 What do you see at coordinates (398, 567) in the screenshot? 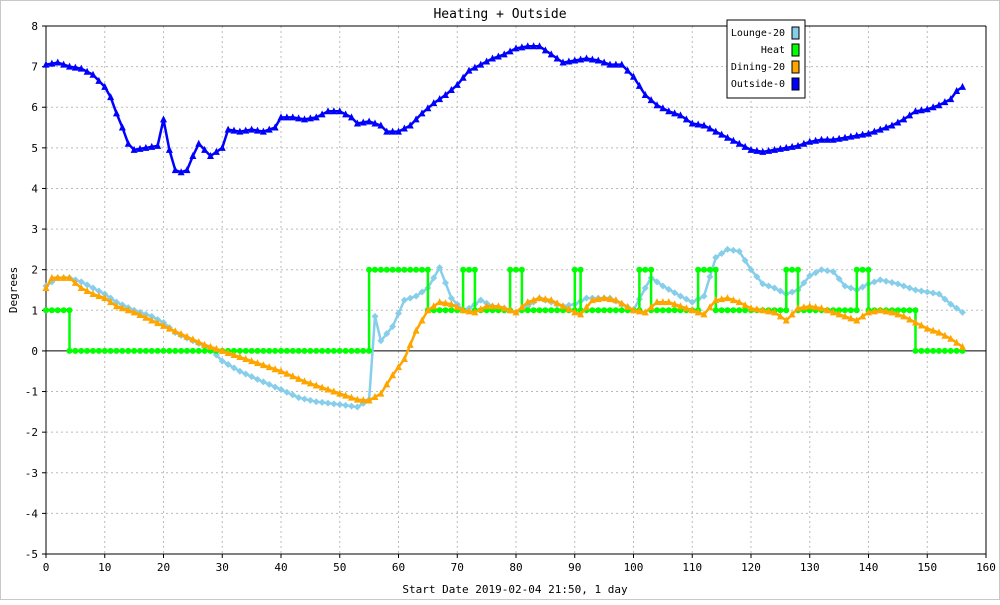
I see `x-tick-label: 60` at bounding box center [398, 567].